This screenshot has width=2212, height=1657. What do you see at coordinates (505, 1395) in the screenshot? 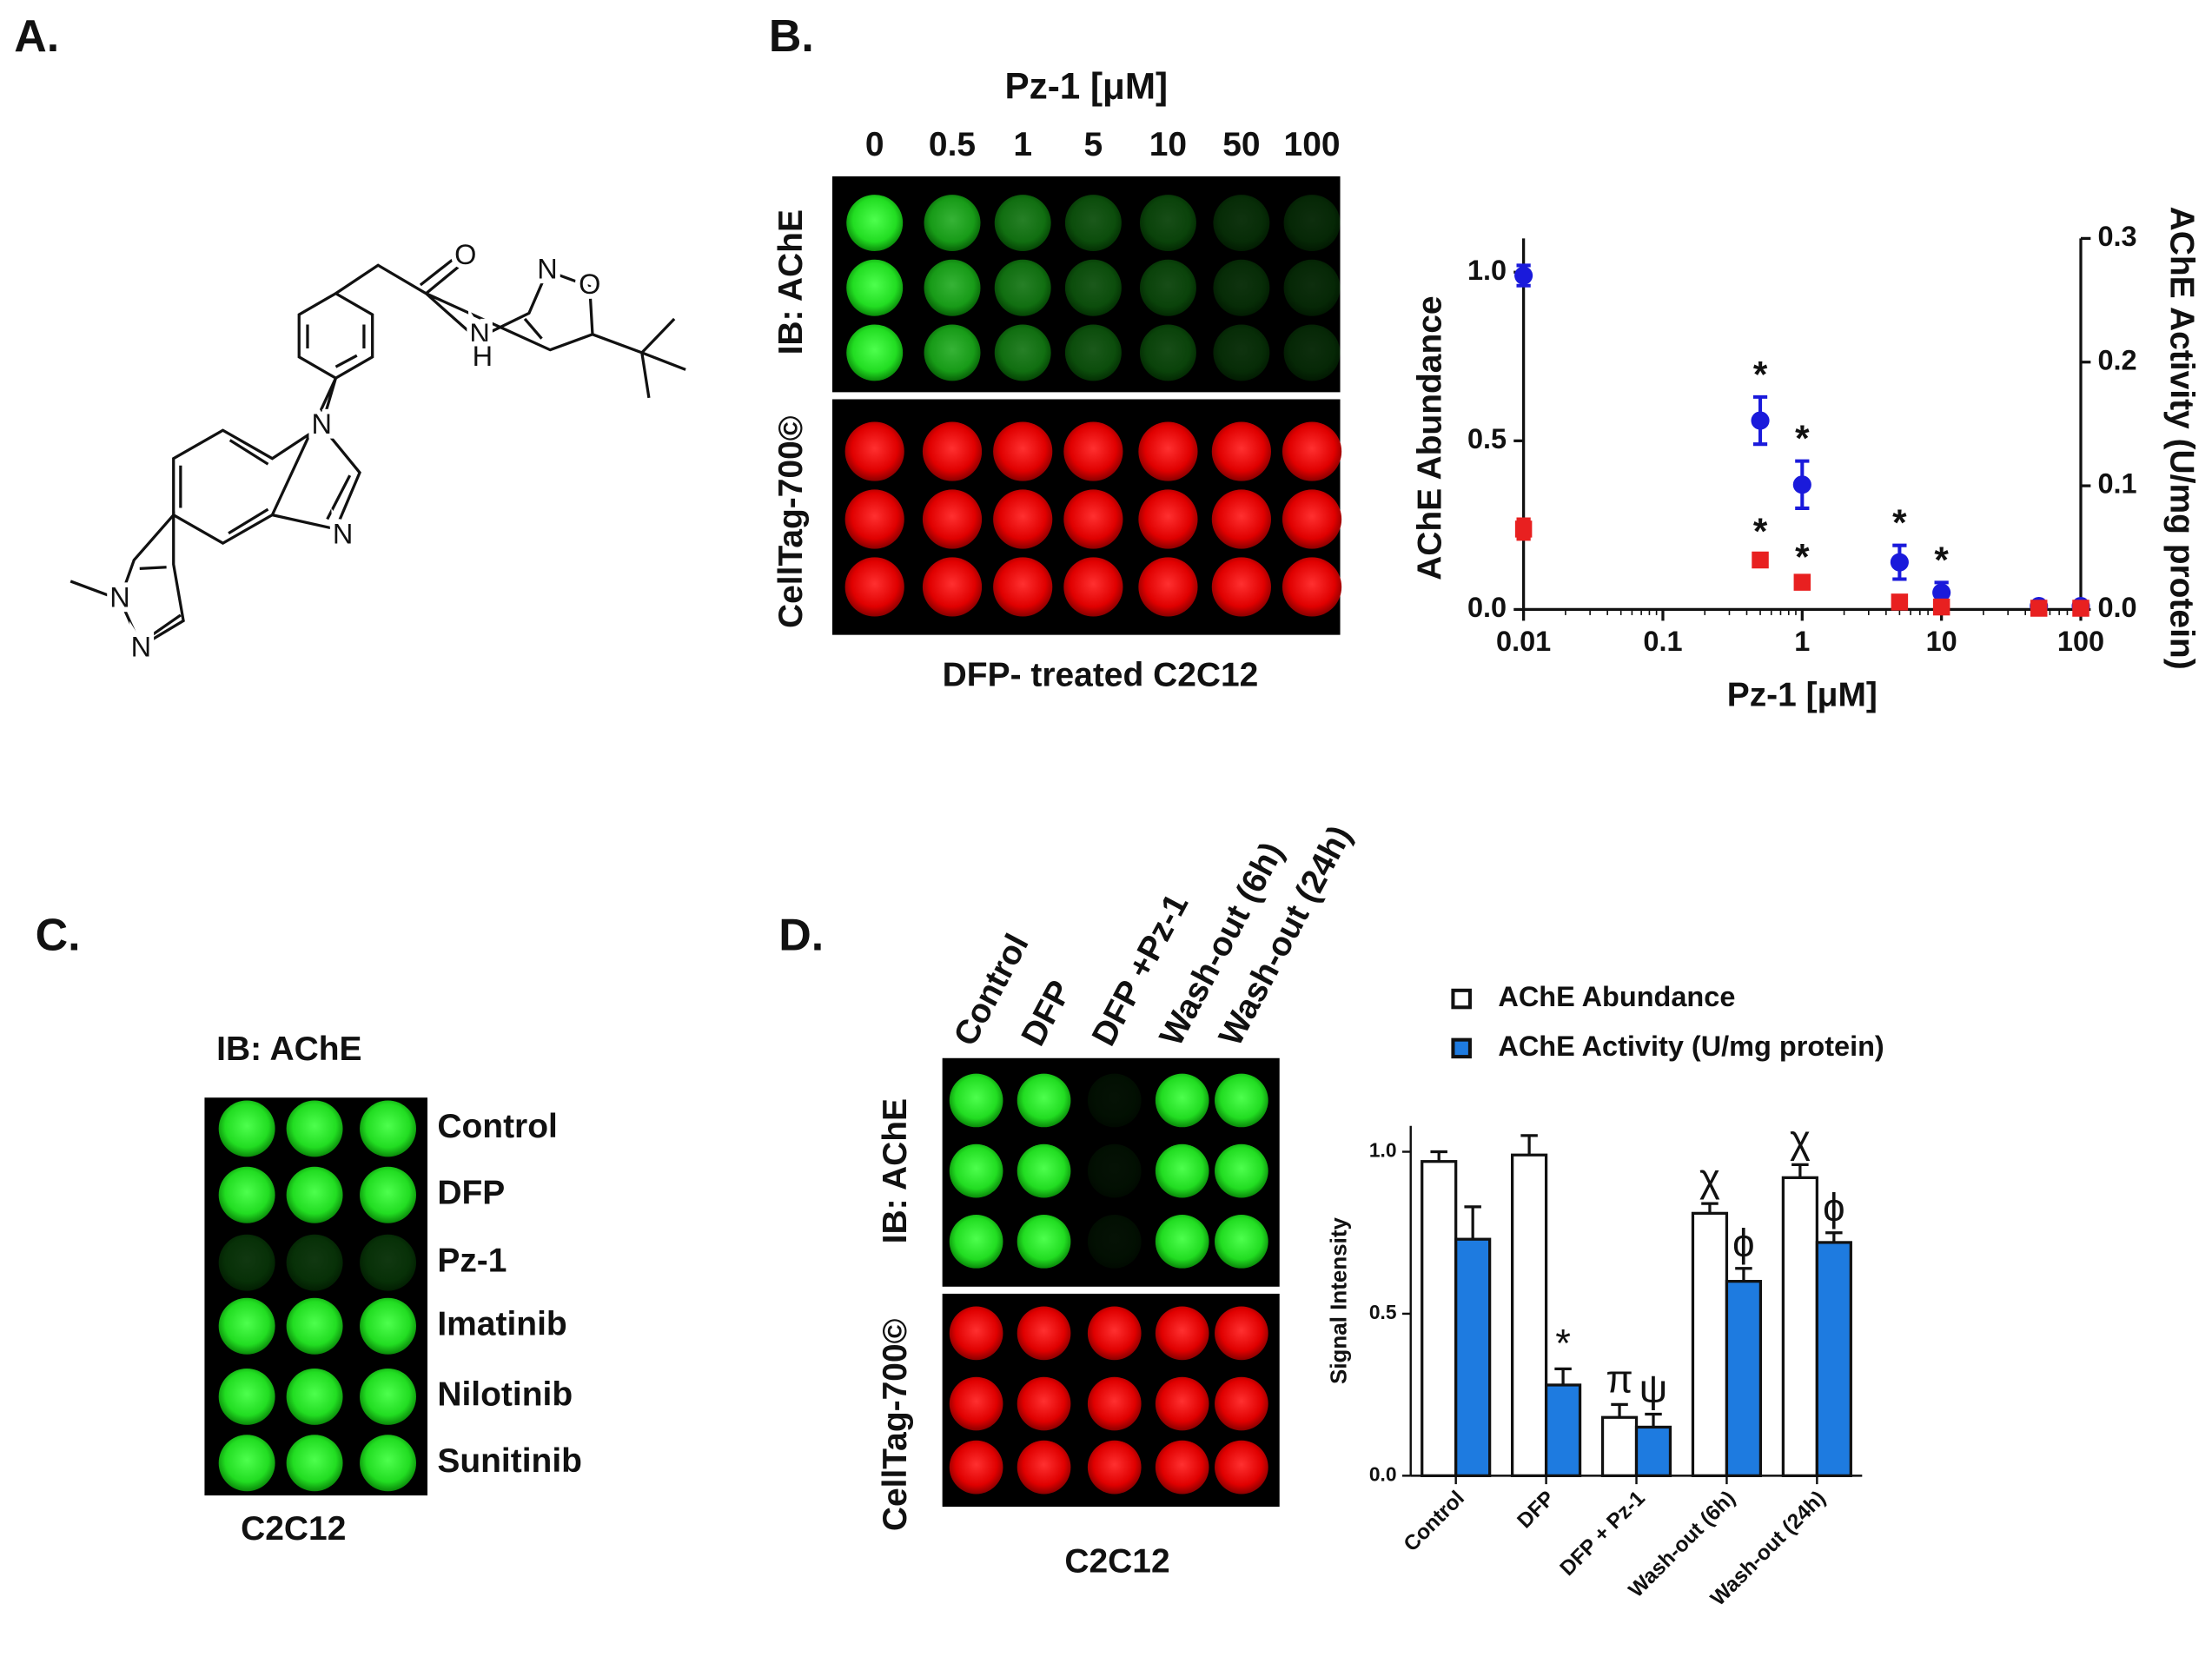
I see `blot-row-label: Nilotinib` at bounding box center [505, 1395].